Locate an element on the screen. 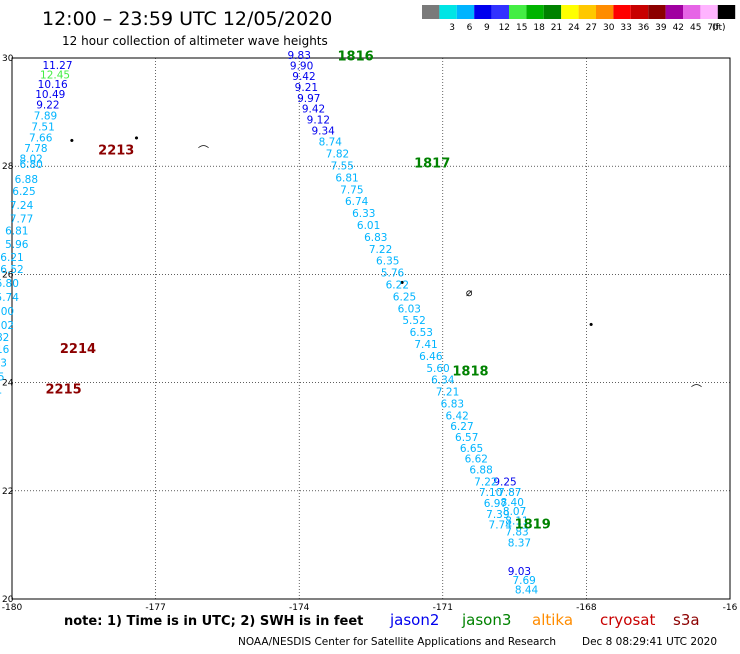 This screenshot has height=654, width=740. swh-value: 7.41 is located at coordinates (425, 345).